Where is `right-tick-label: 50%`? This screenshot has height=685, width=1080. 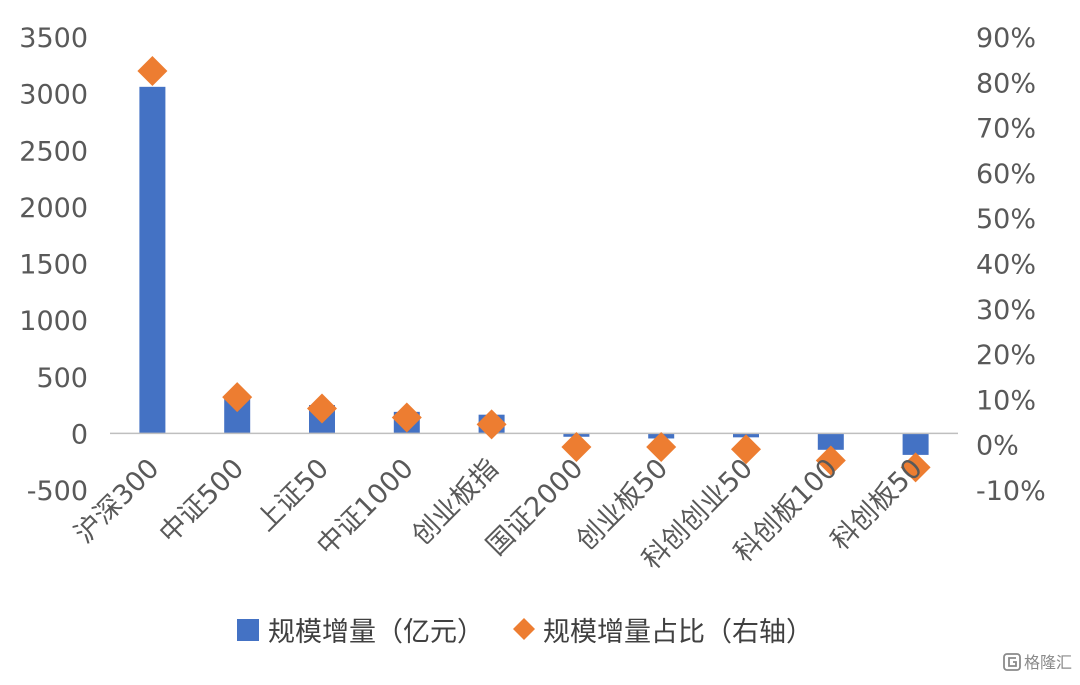
right-tick-label: 50% is located at coordinates (1006, 219).